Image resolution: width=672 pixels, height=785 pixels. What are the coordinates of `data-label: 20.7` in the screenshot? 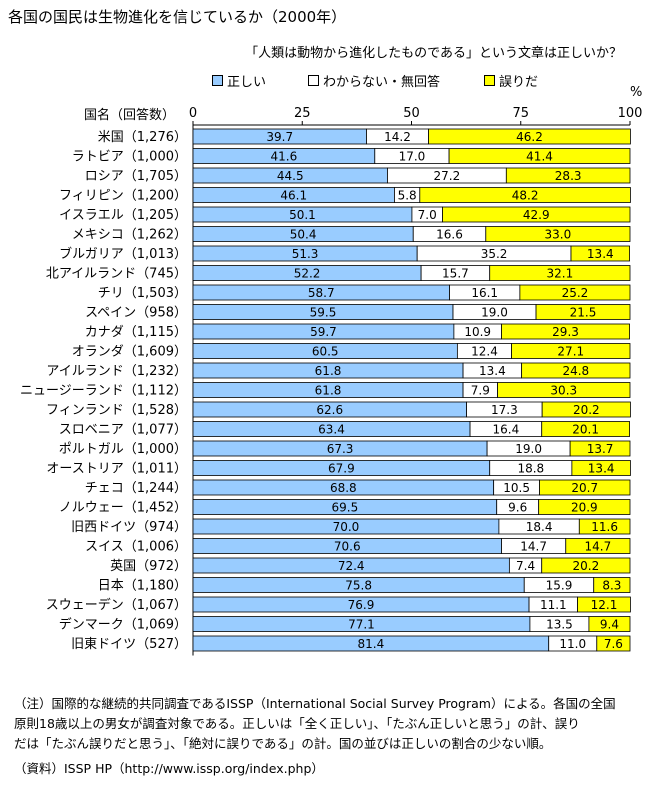 It's located at (584, 488).